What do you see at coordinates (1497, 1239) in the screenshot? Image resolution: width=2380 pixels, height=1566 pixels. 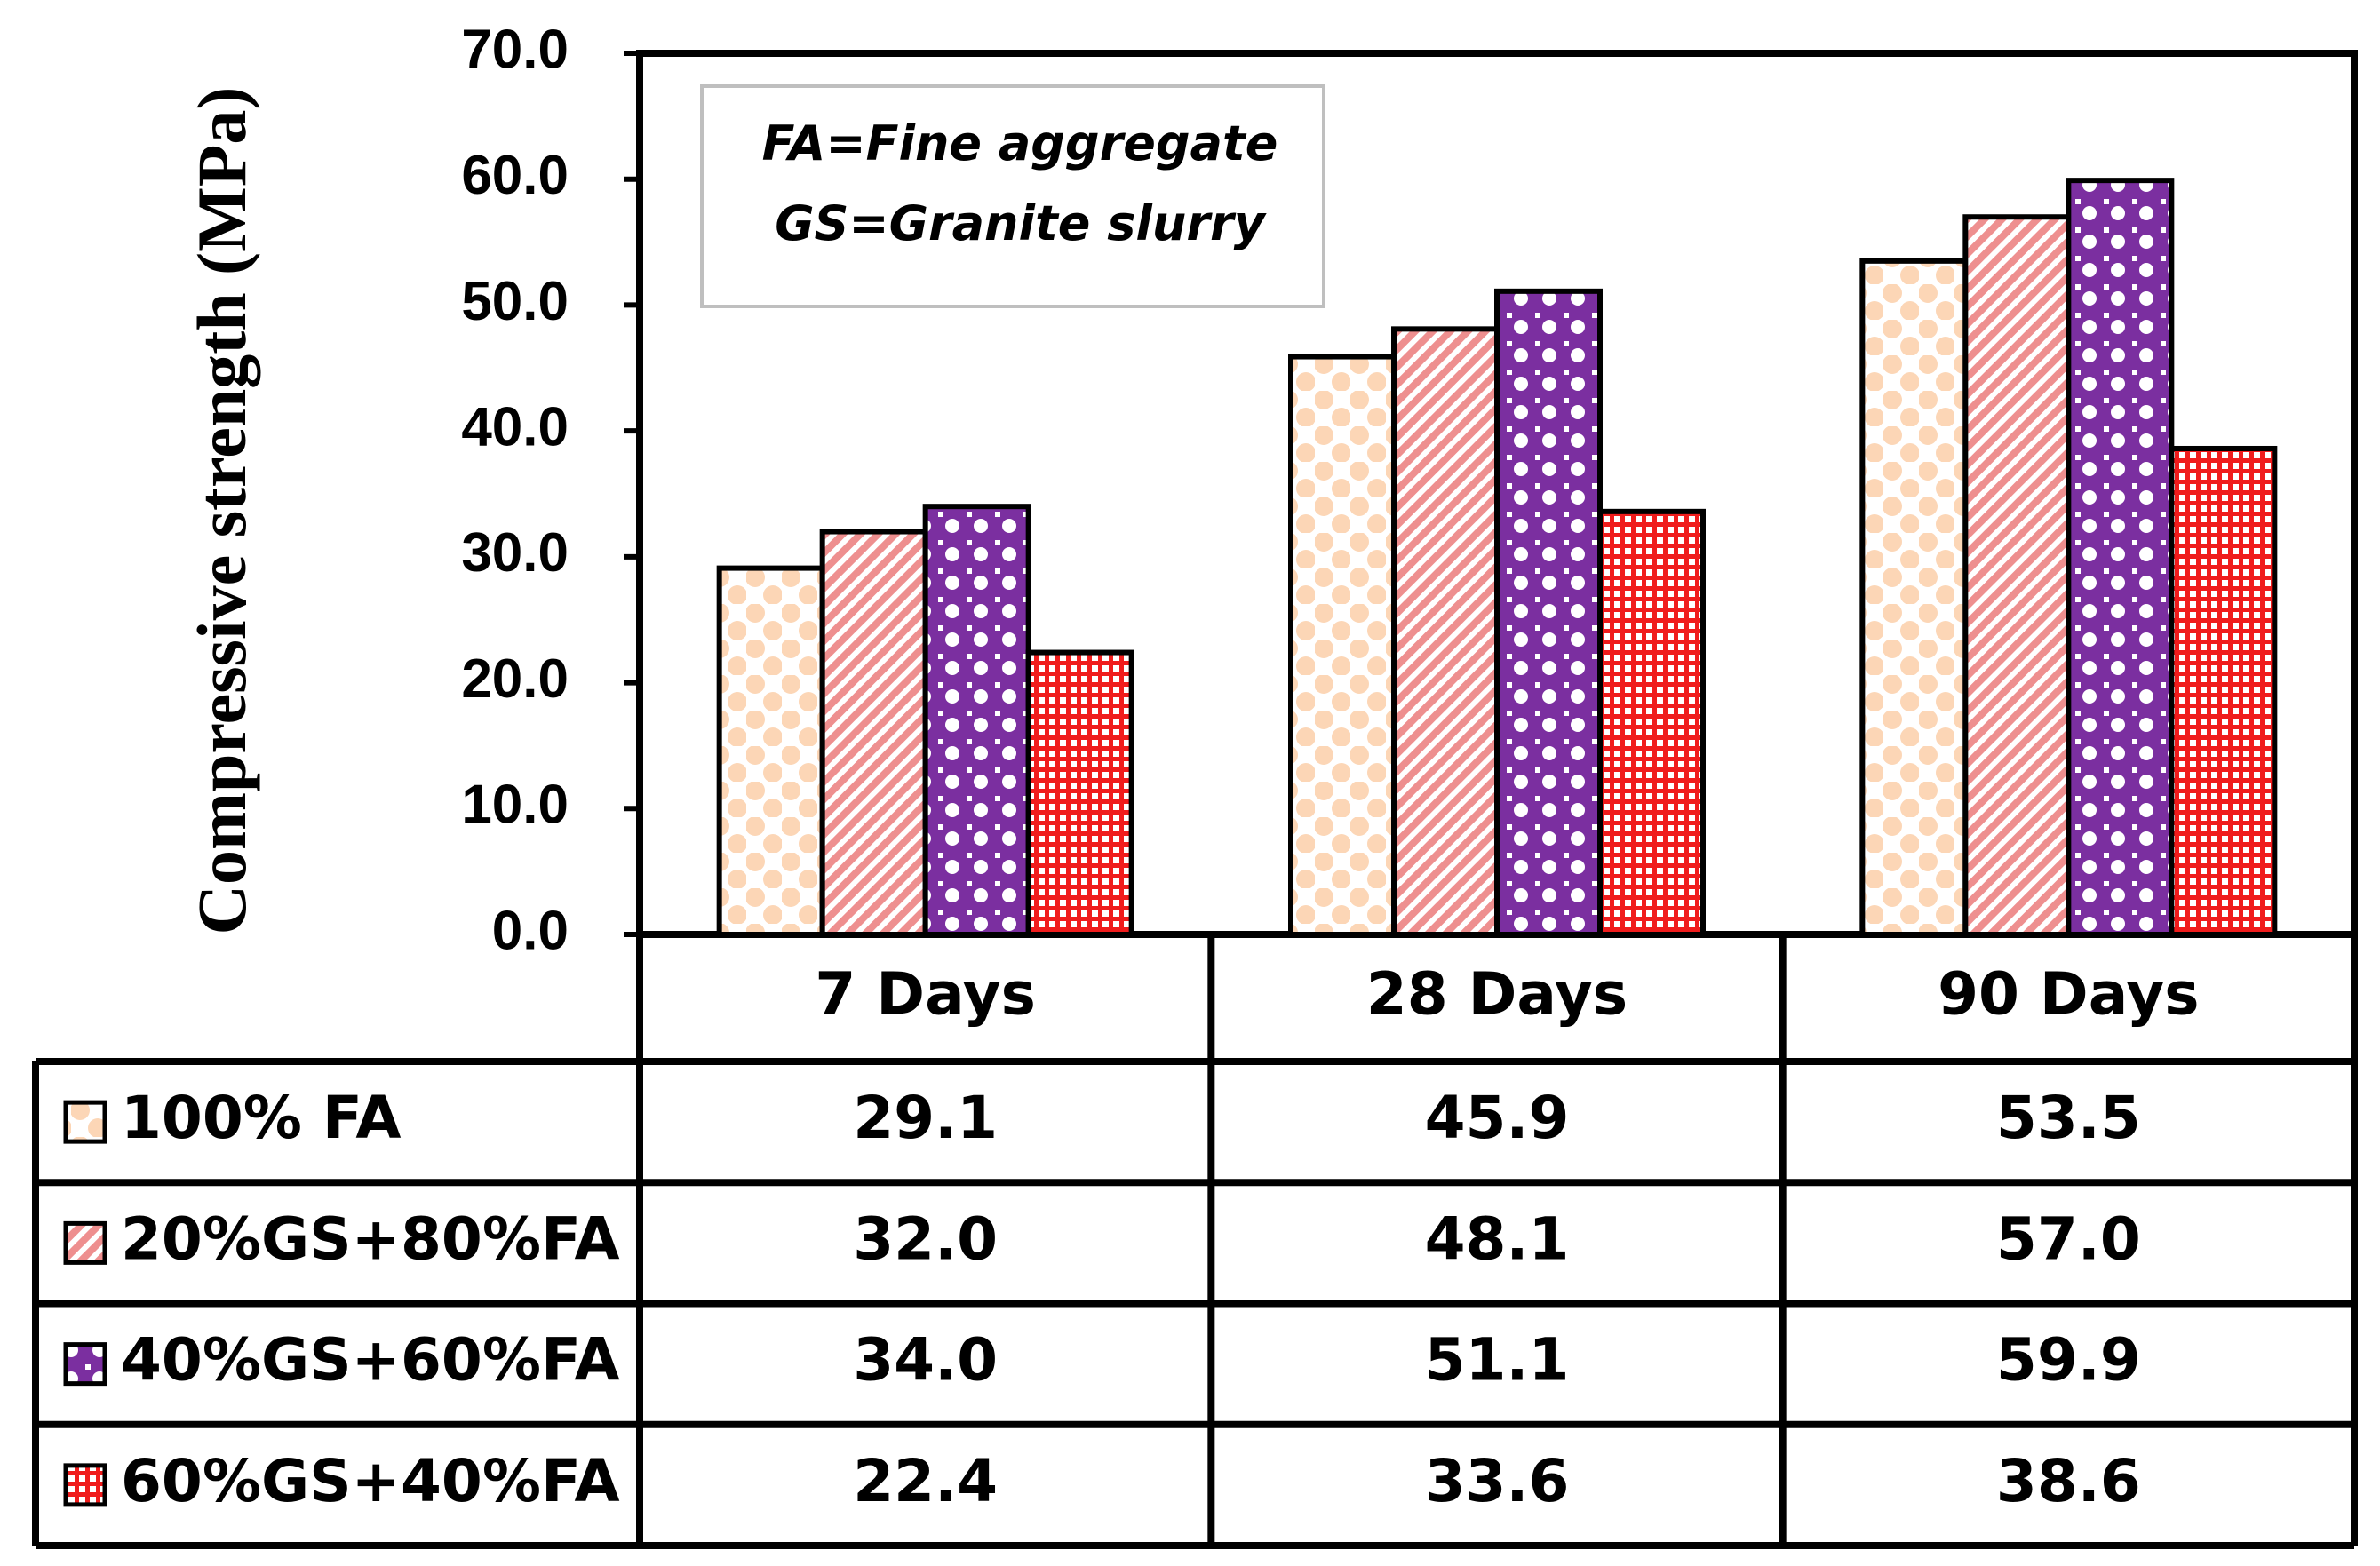 I see `table-value: 48.1` at bounding box center [1497, 1239].